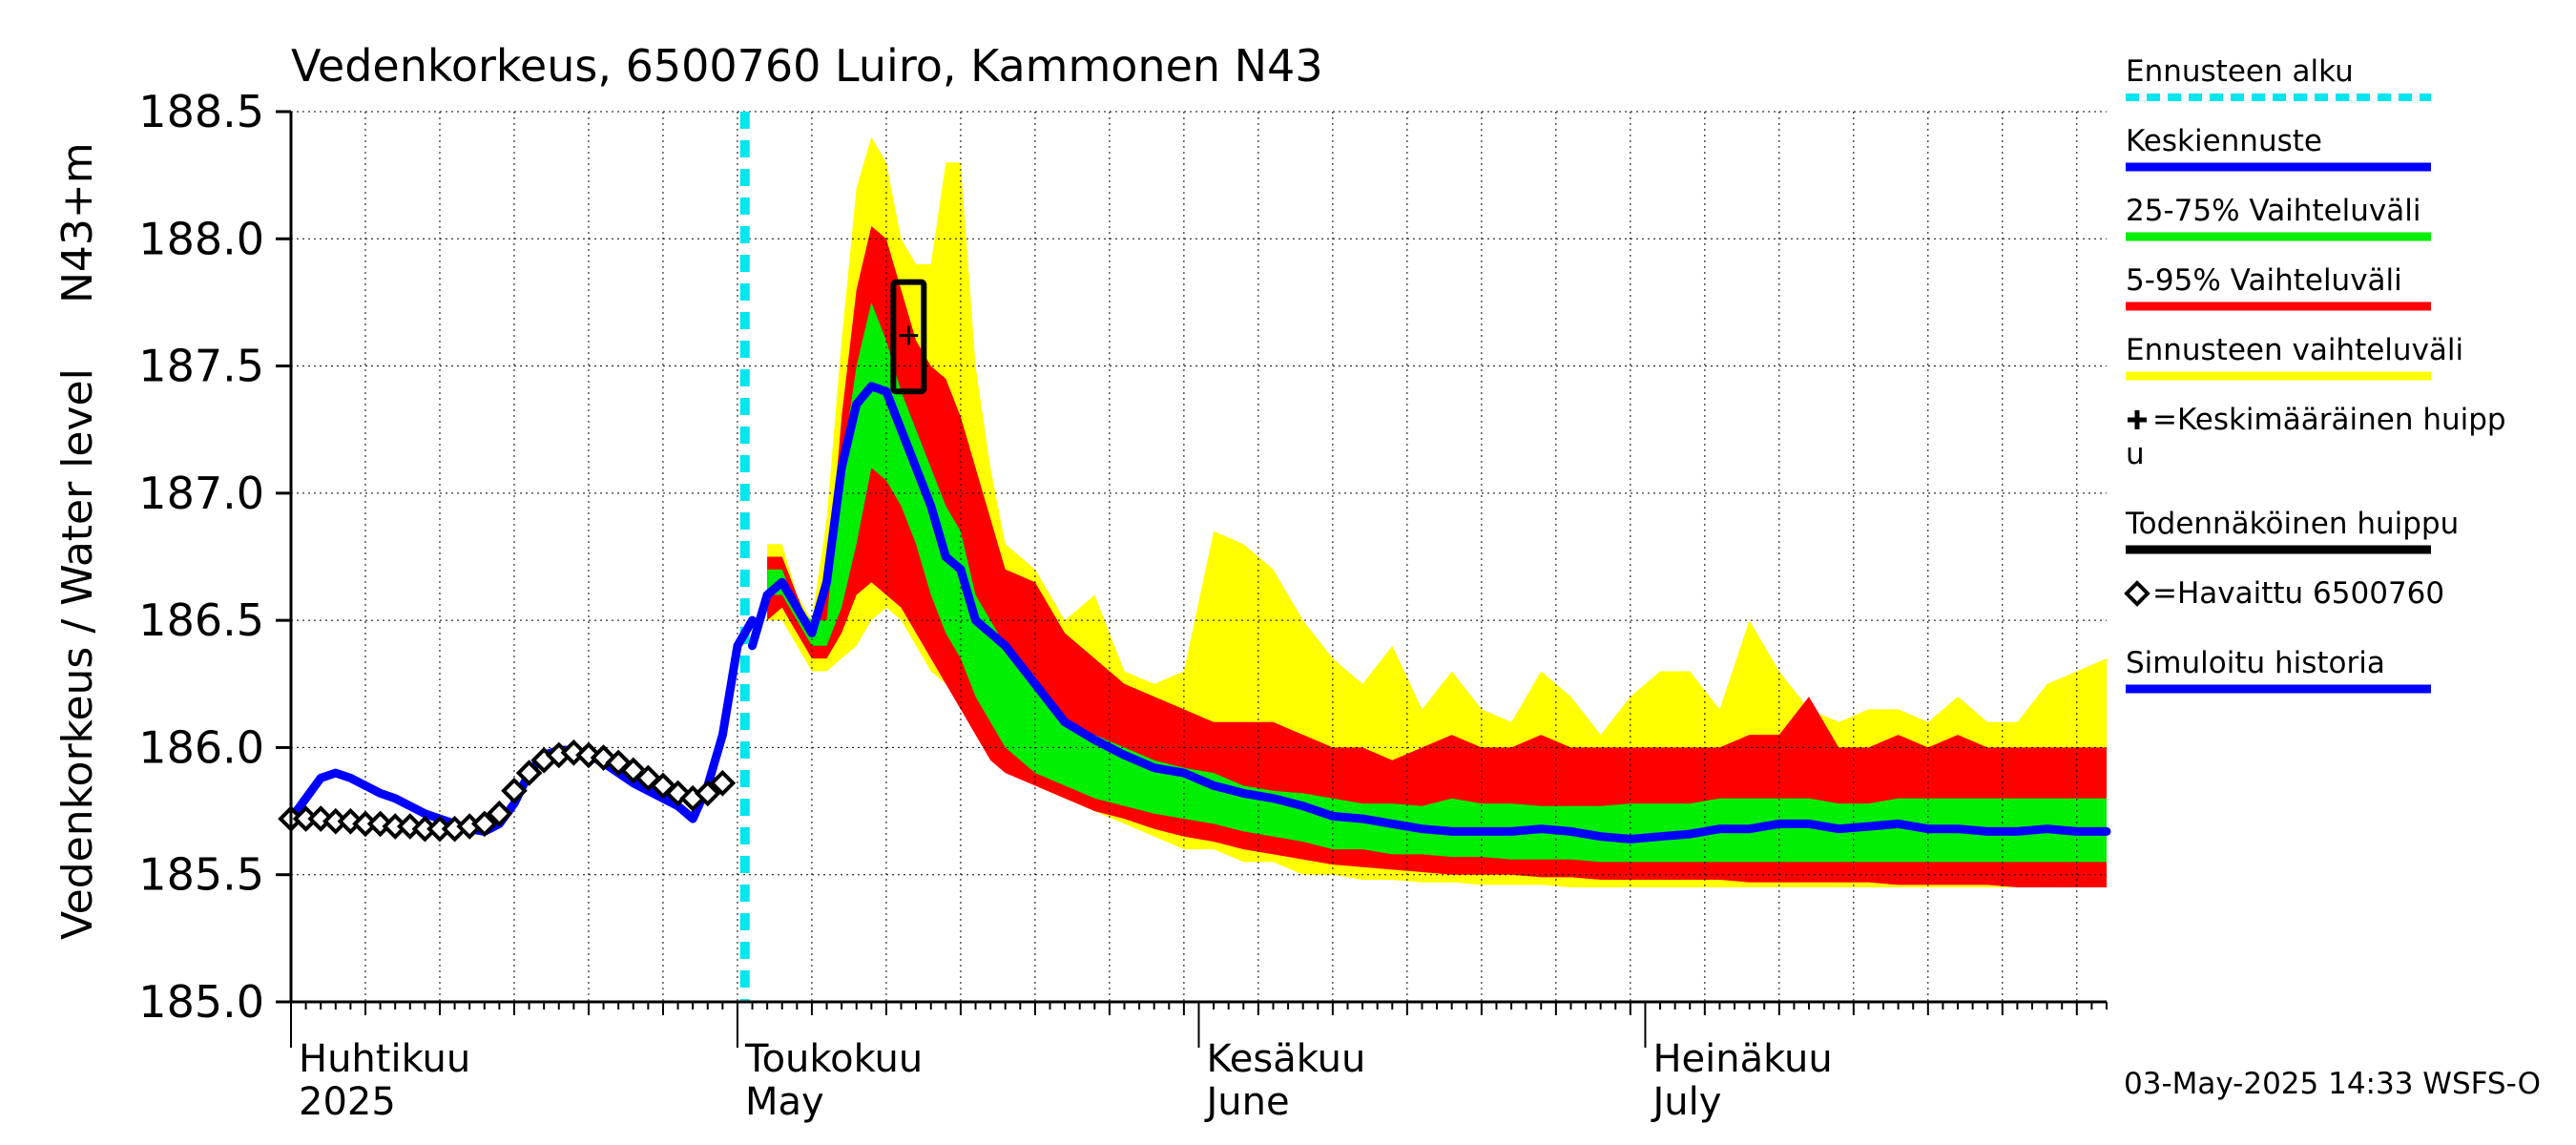  What do you see at coordinates (2137, 594) in the screenshot?
I see `legend-diamond-icon` at bounding box center [2137, 594].